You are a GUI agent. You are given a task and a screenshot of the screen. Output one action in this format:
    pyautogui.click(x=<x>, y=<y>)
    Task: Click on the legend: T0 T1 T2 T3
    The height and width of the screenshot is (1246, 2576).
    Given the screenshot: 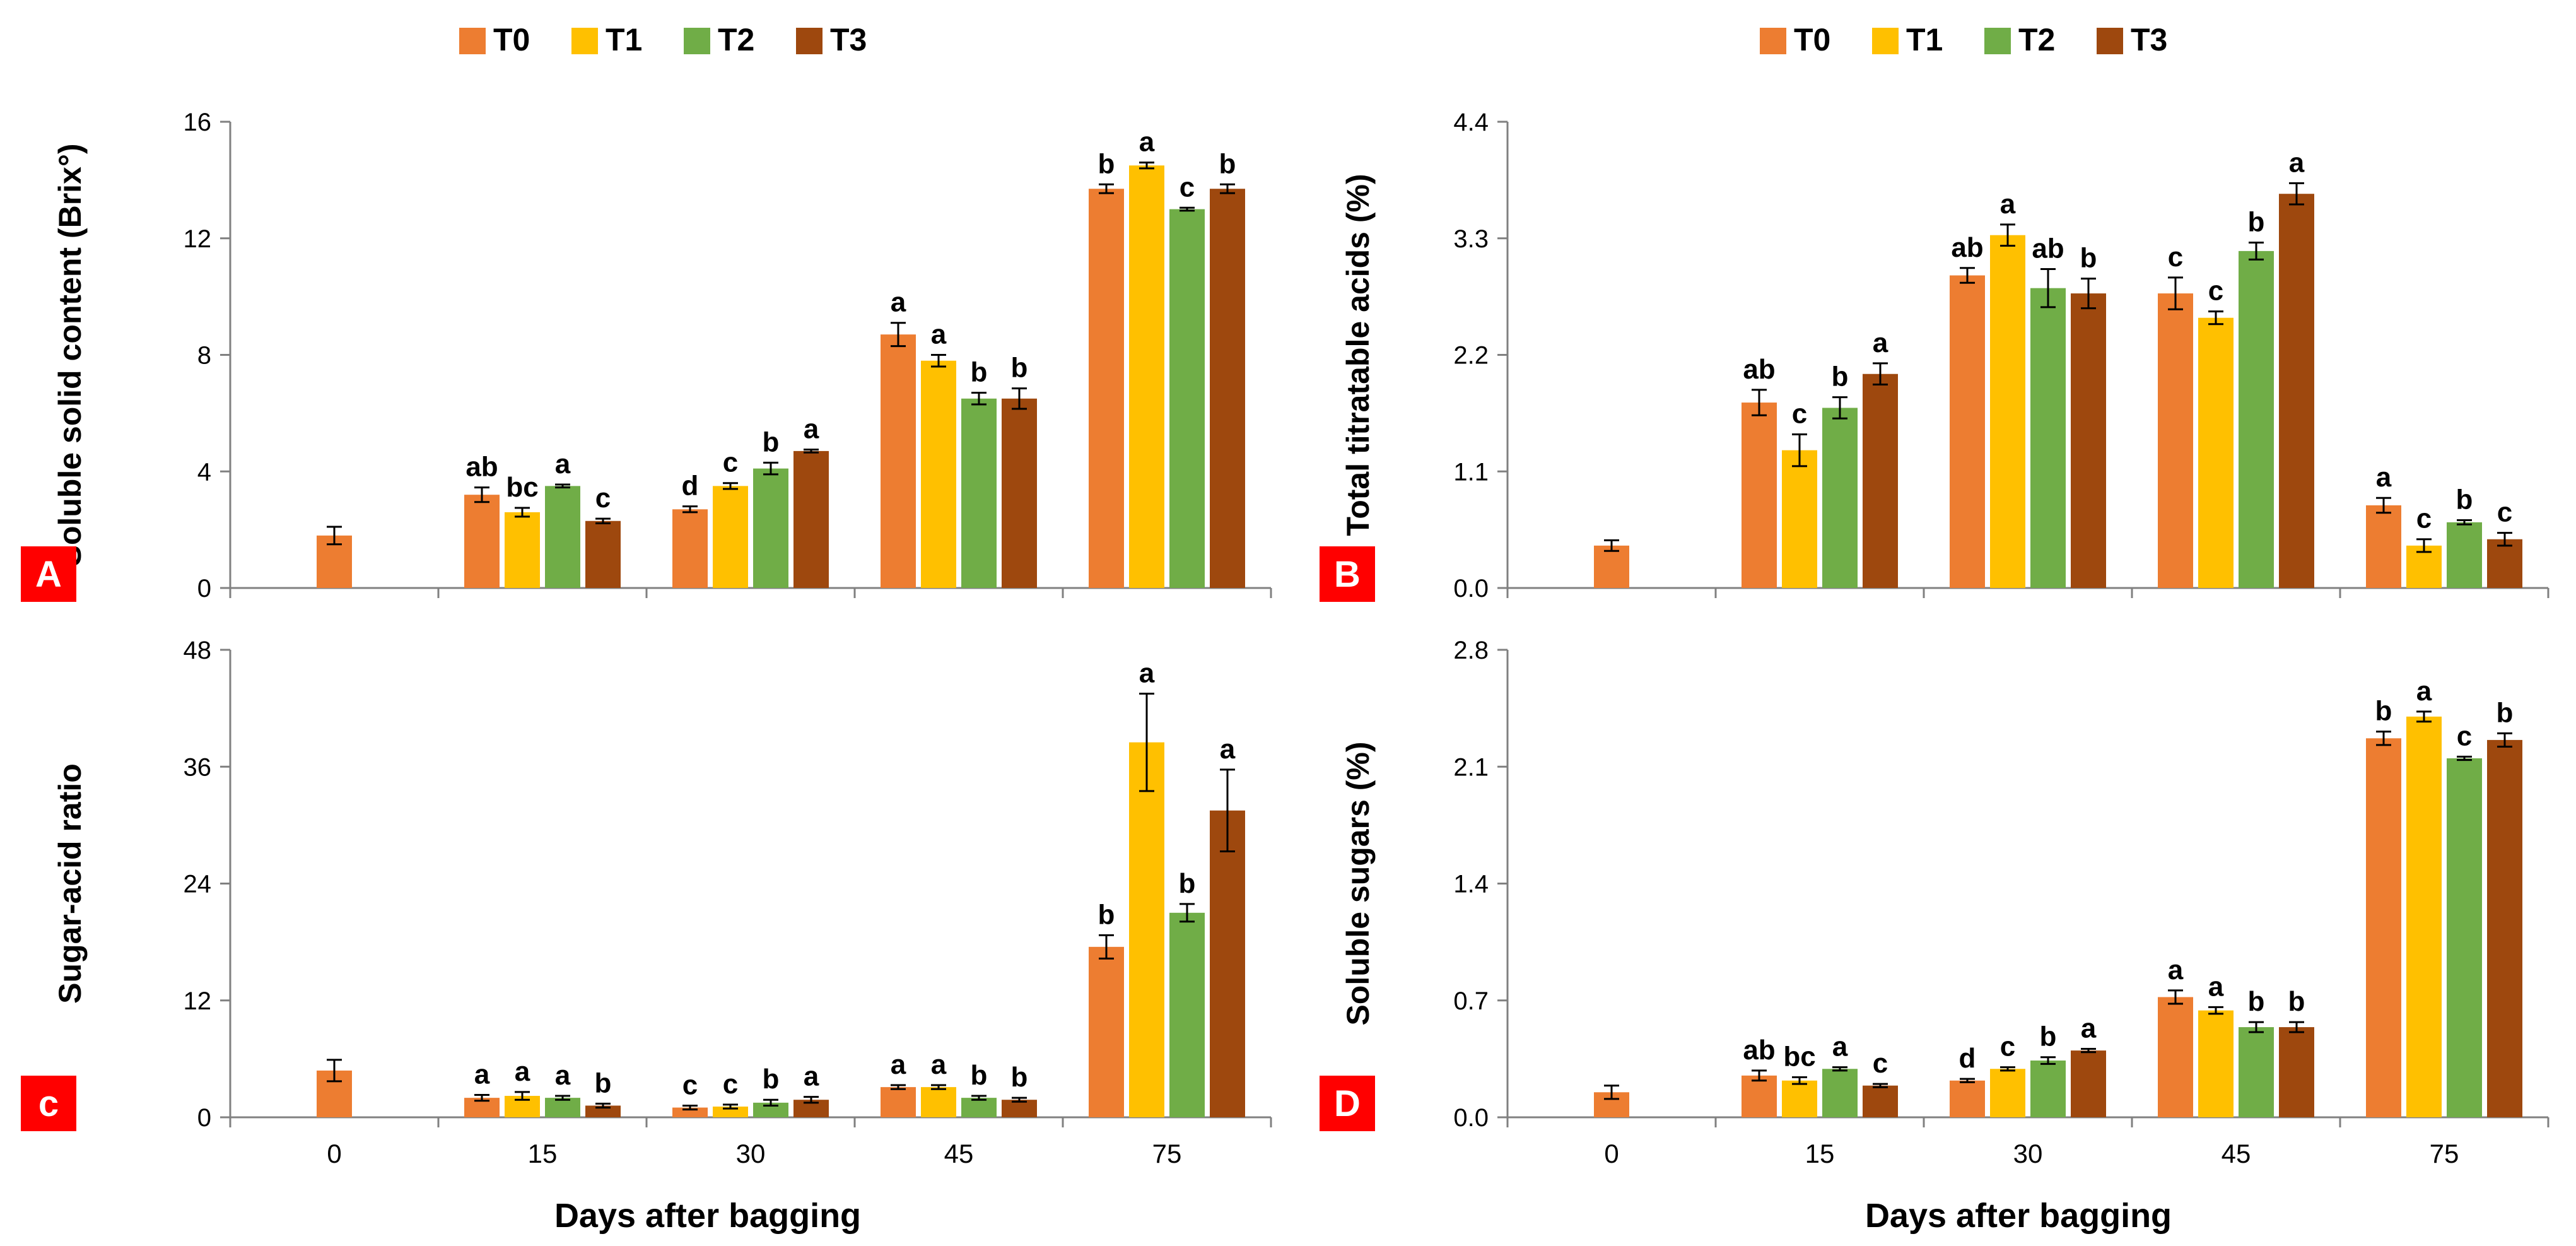 What is the action you would take?
    pyautogui.click(x=1963, y=39)
    